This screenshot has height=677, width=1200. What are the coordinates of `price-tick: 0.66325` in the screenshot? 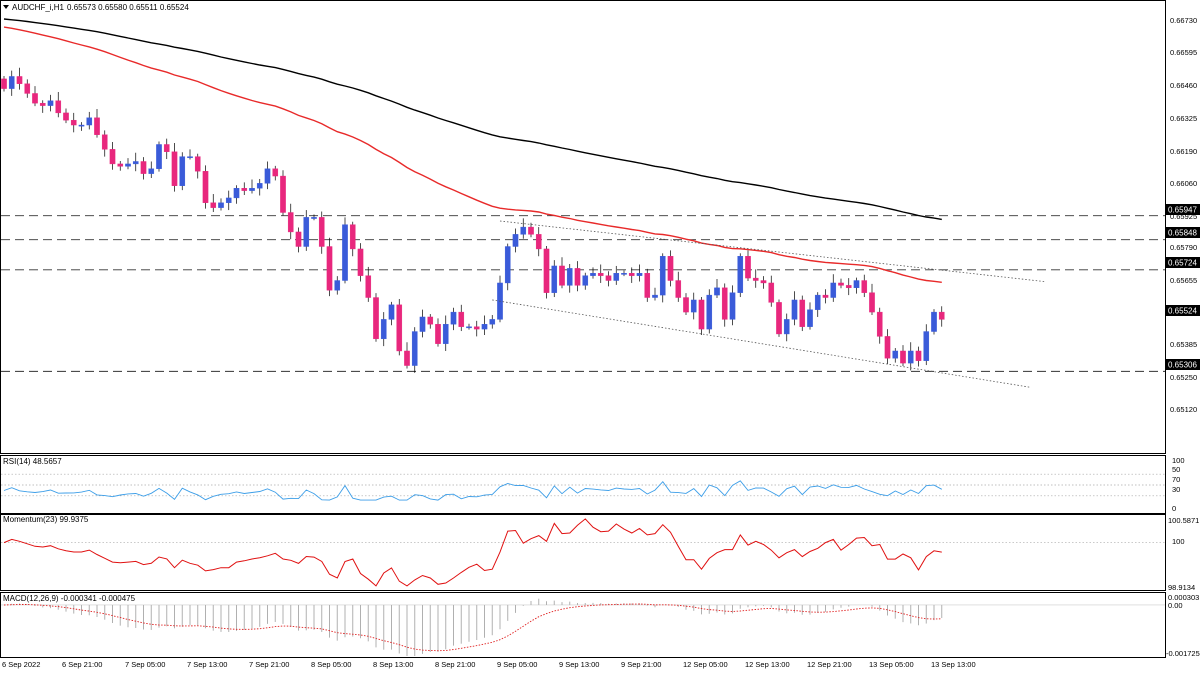 It's located at (1183, 118).